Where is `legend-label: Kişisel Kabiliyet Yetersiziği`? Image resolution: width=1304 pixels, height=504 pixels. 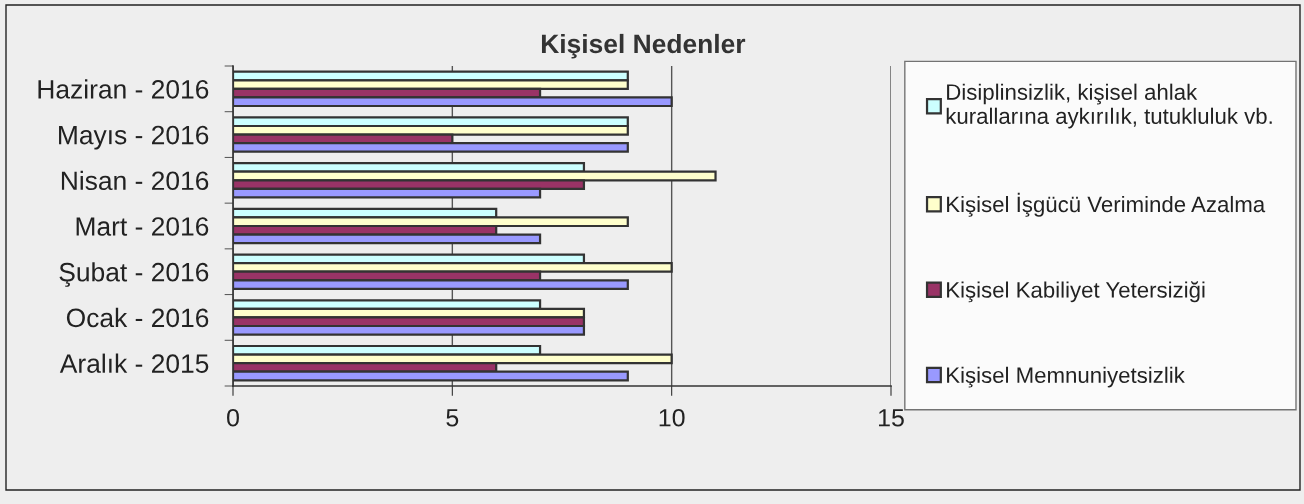 legend-label: Kişisel Kabiliyet Yetersiziği is located at coordinates (1076, 292).